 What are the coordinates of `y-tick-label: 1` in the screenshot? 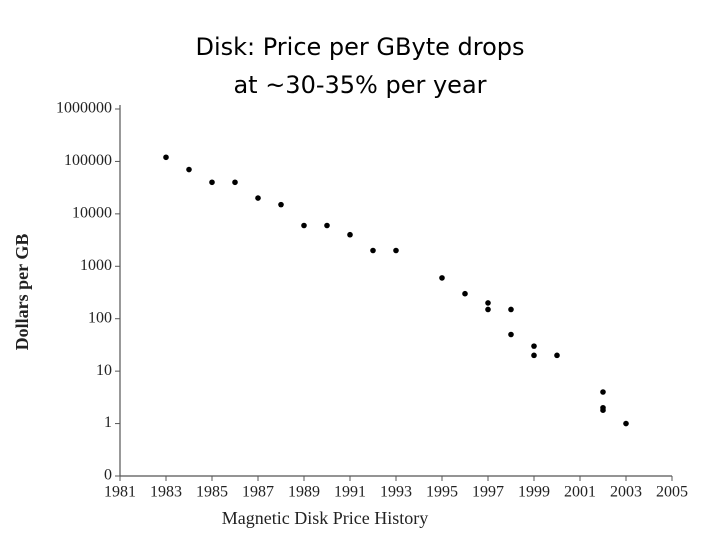 It's located at (108, 422).